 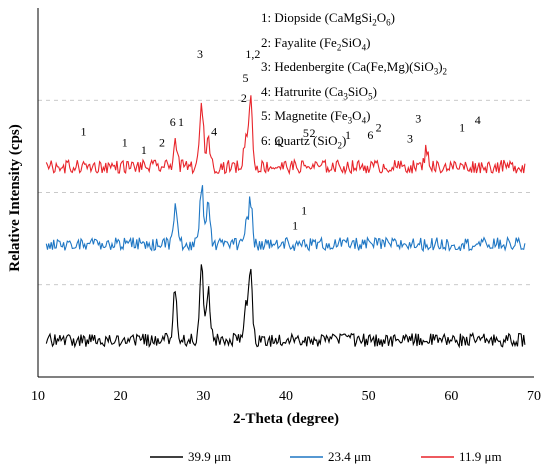 What do you see at coordinates (209, 456) in the screenshot?
I see `legend-label: 39.9 μm` at bounding box center [209, 456].